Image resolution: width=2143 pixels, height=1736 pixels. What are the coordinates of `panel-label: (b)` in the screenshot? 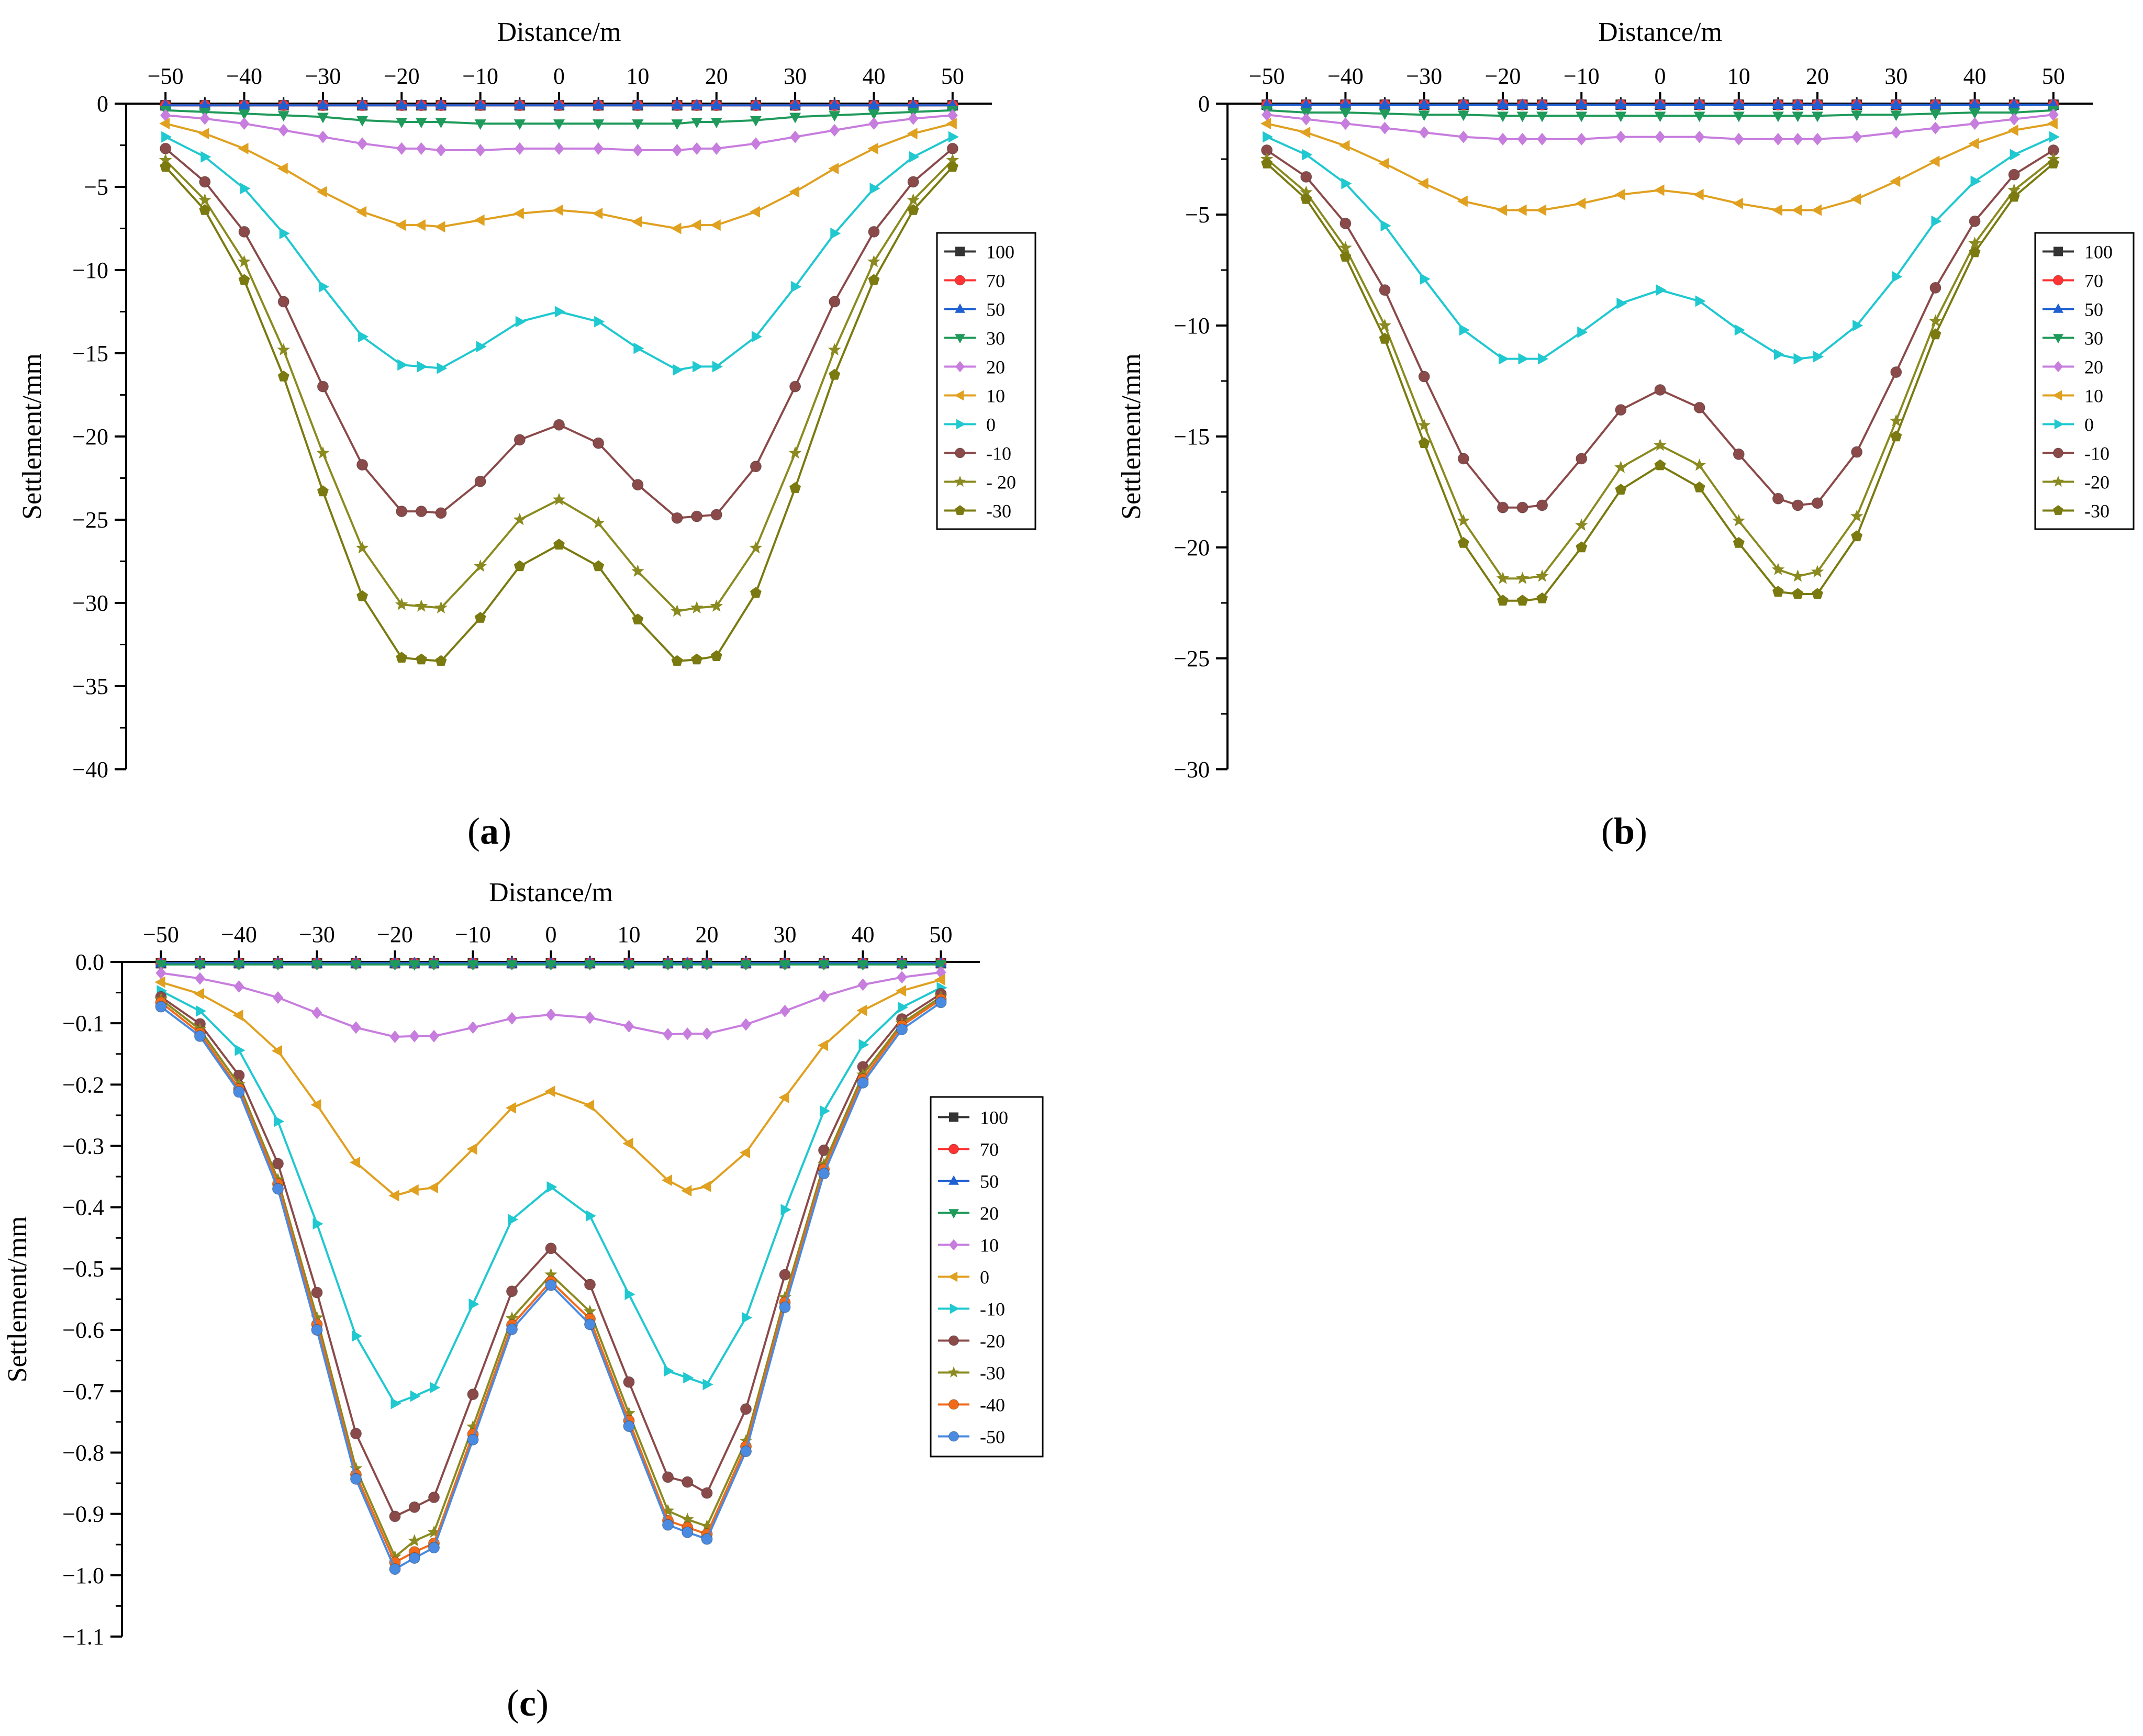 It's located at (1624, 831).